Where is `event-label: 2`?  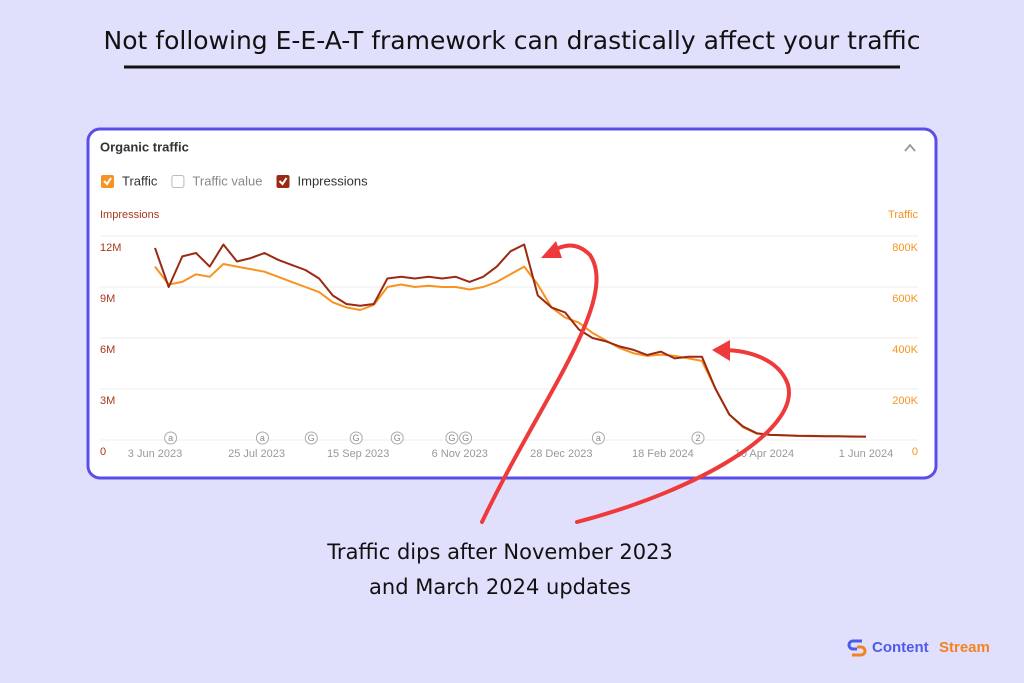
event-label: 2 is located at coordinates (698, 438).